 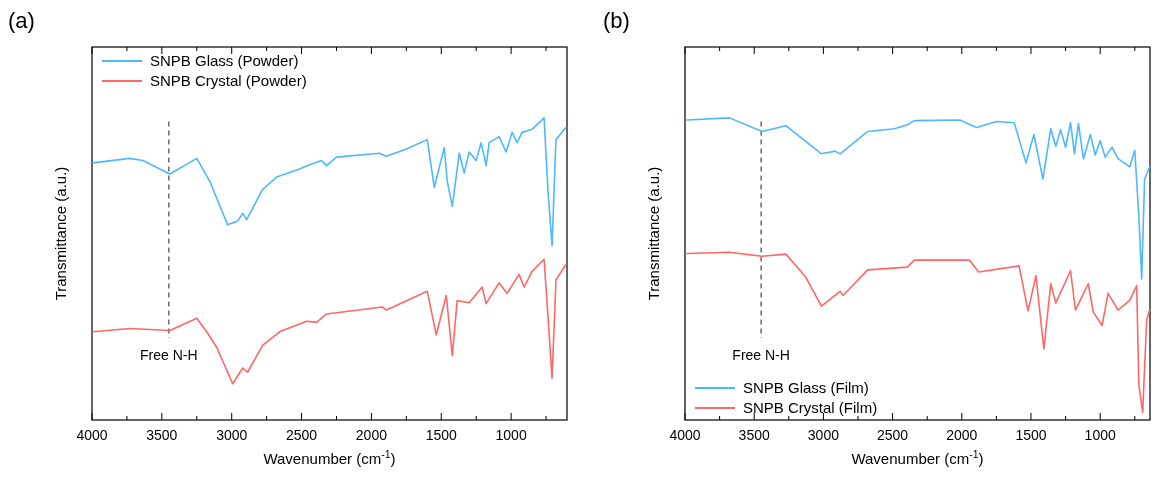 What do you see at coordinates (228, 80) in the screenshot?
I see `legend-label: SNPB Crystal (Powder)` at bounding box center [228, 80].